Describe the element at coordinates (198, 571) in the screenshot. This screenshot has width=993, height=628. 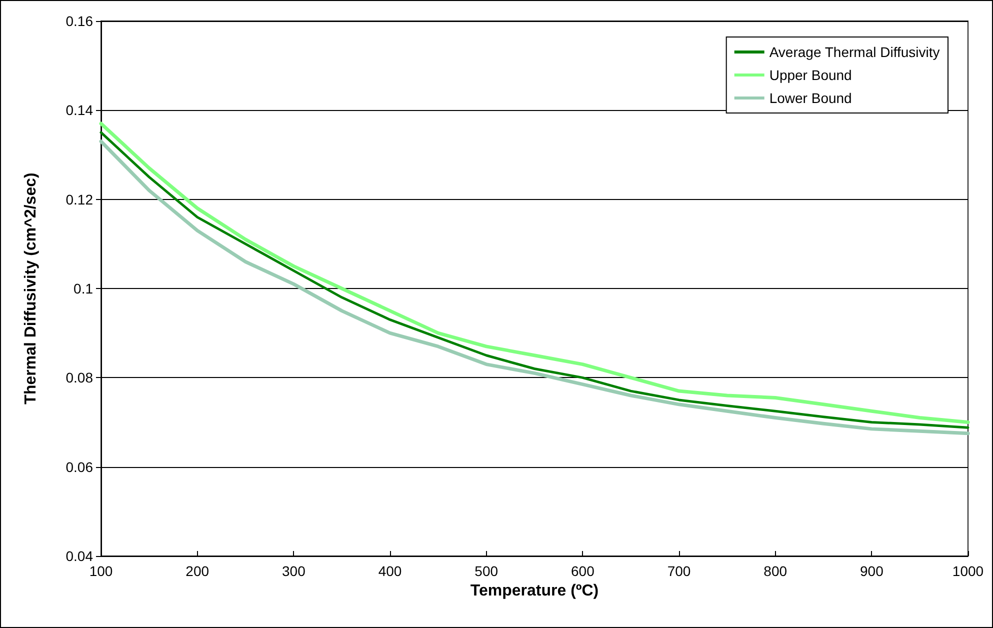
I see `x-tick-label: 200` at that location.